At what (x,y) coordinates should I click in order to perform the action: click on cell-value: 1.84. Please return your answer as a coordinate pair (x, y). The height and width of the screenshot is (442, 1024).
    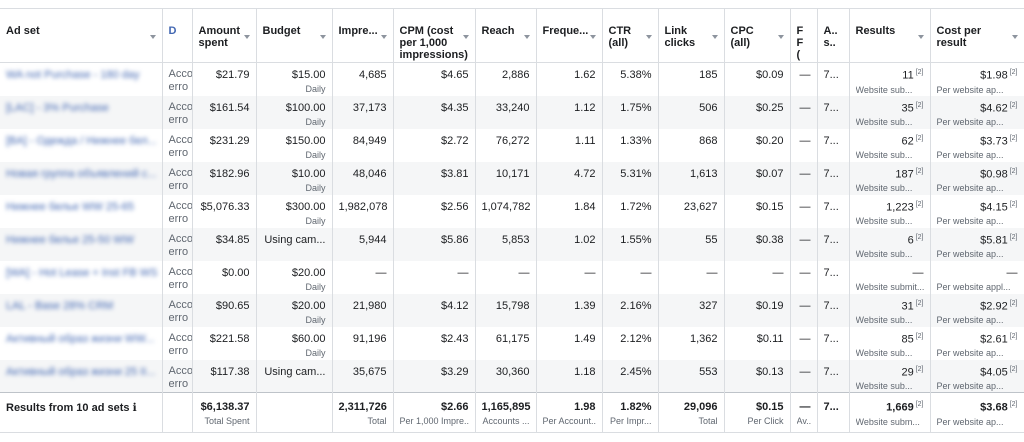
    Looking at the image, I should click on (585, 206).